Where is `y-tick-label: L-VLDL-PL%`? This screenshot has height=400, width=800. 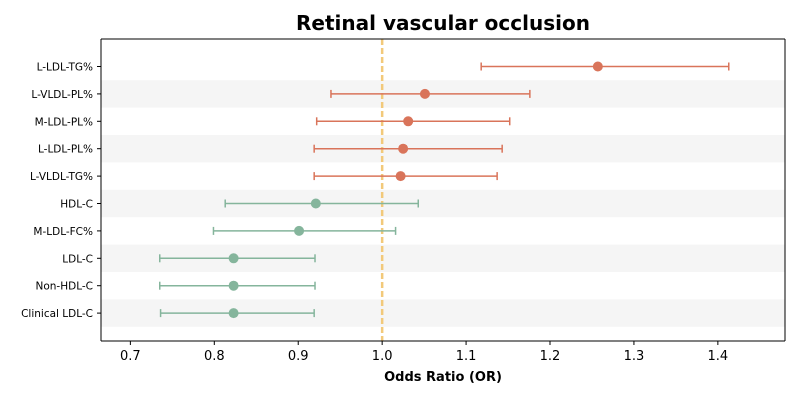
y-tick-label: L-VLDL-PL% is located at coordinates (62, 95).